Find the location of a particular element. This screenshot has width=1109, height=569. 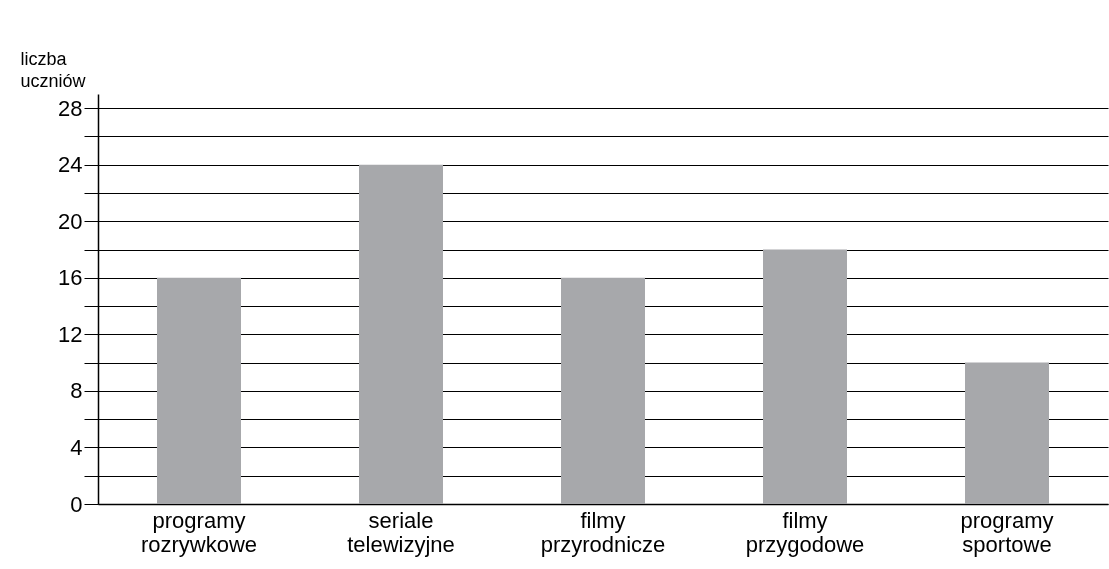

x-tick-label: programy sportowe is located at coordinates (1007, 532).